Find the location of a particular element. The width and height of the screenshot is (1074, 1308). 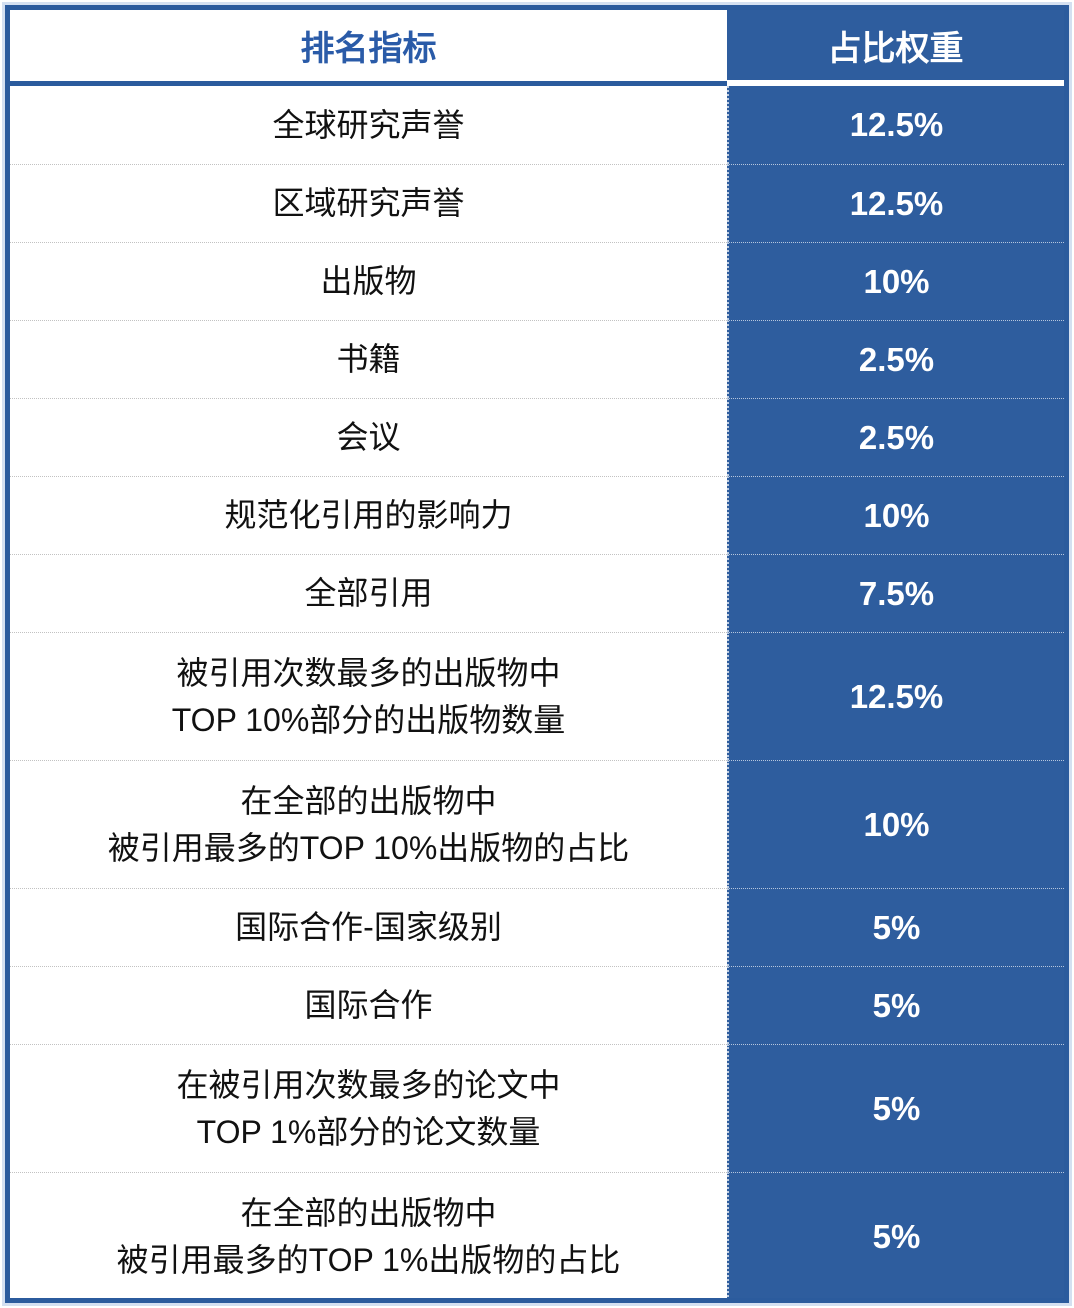

table-header-row: 排名指标 占比权重 is located at coordinates (537, 48).